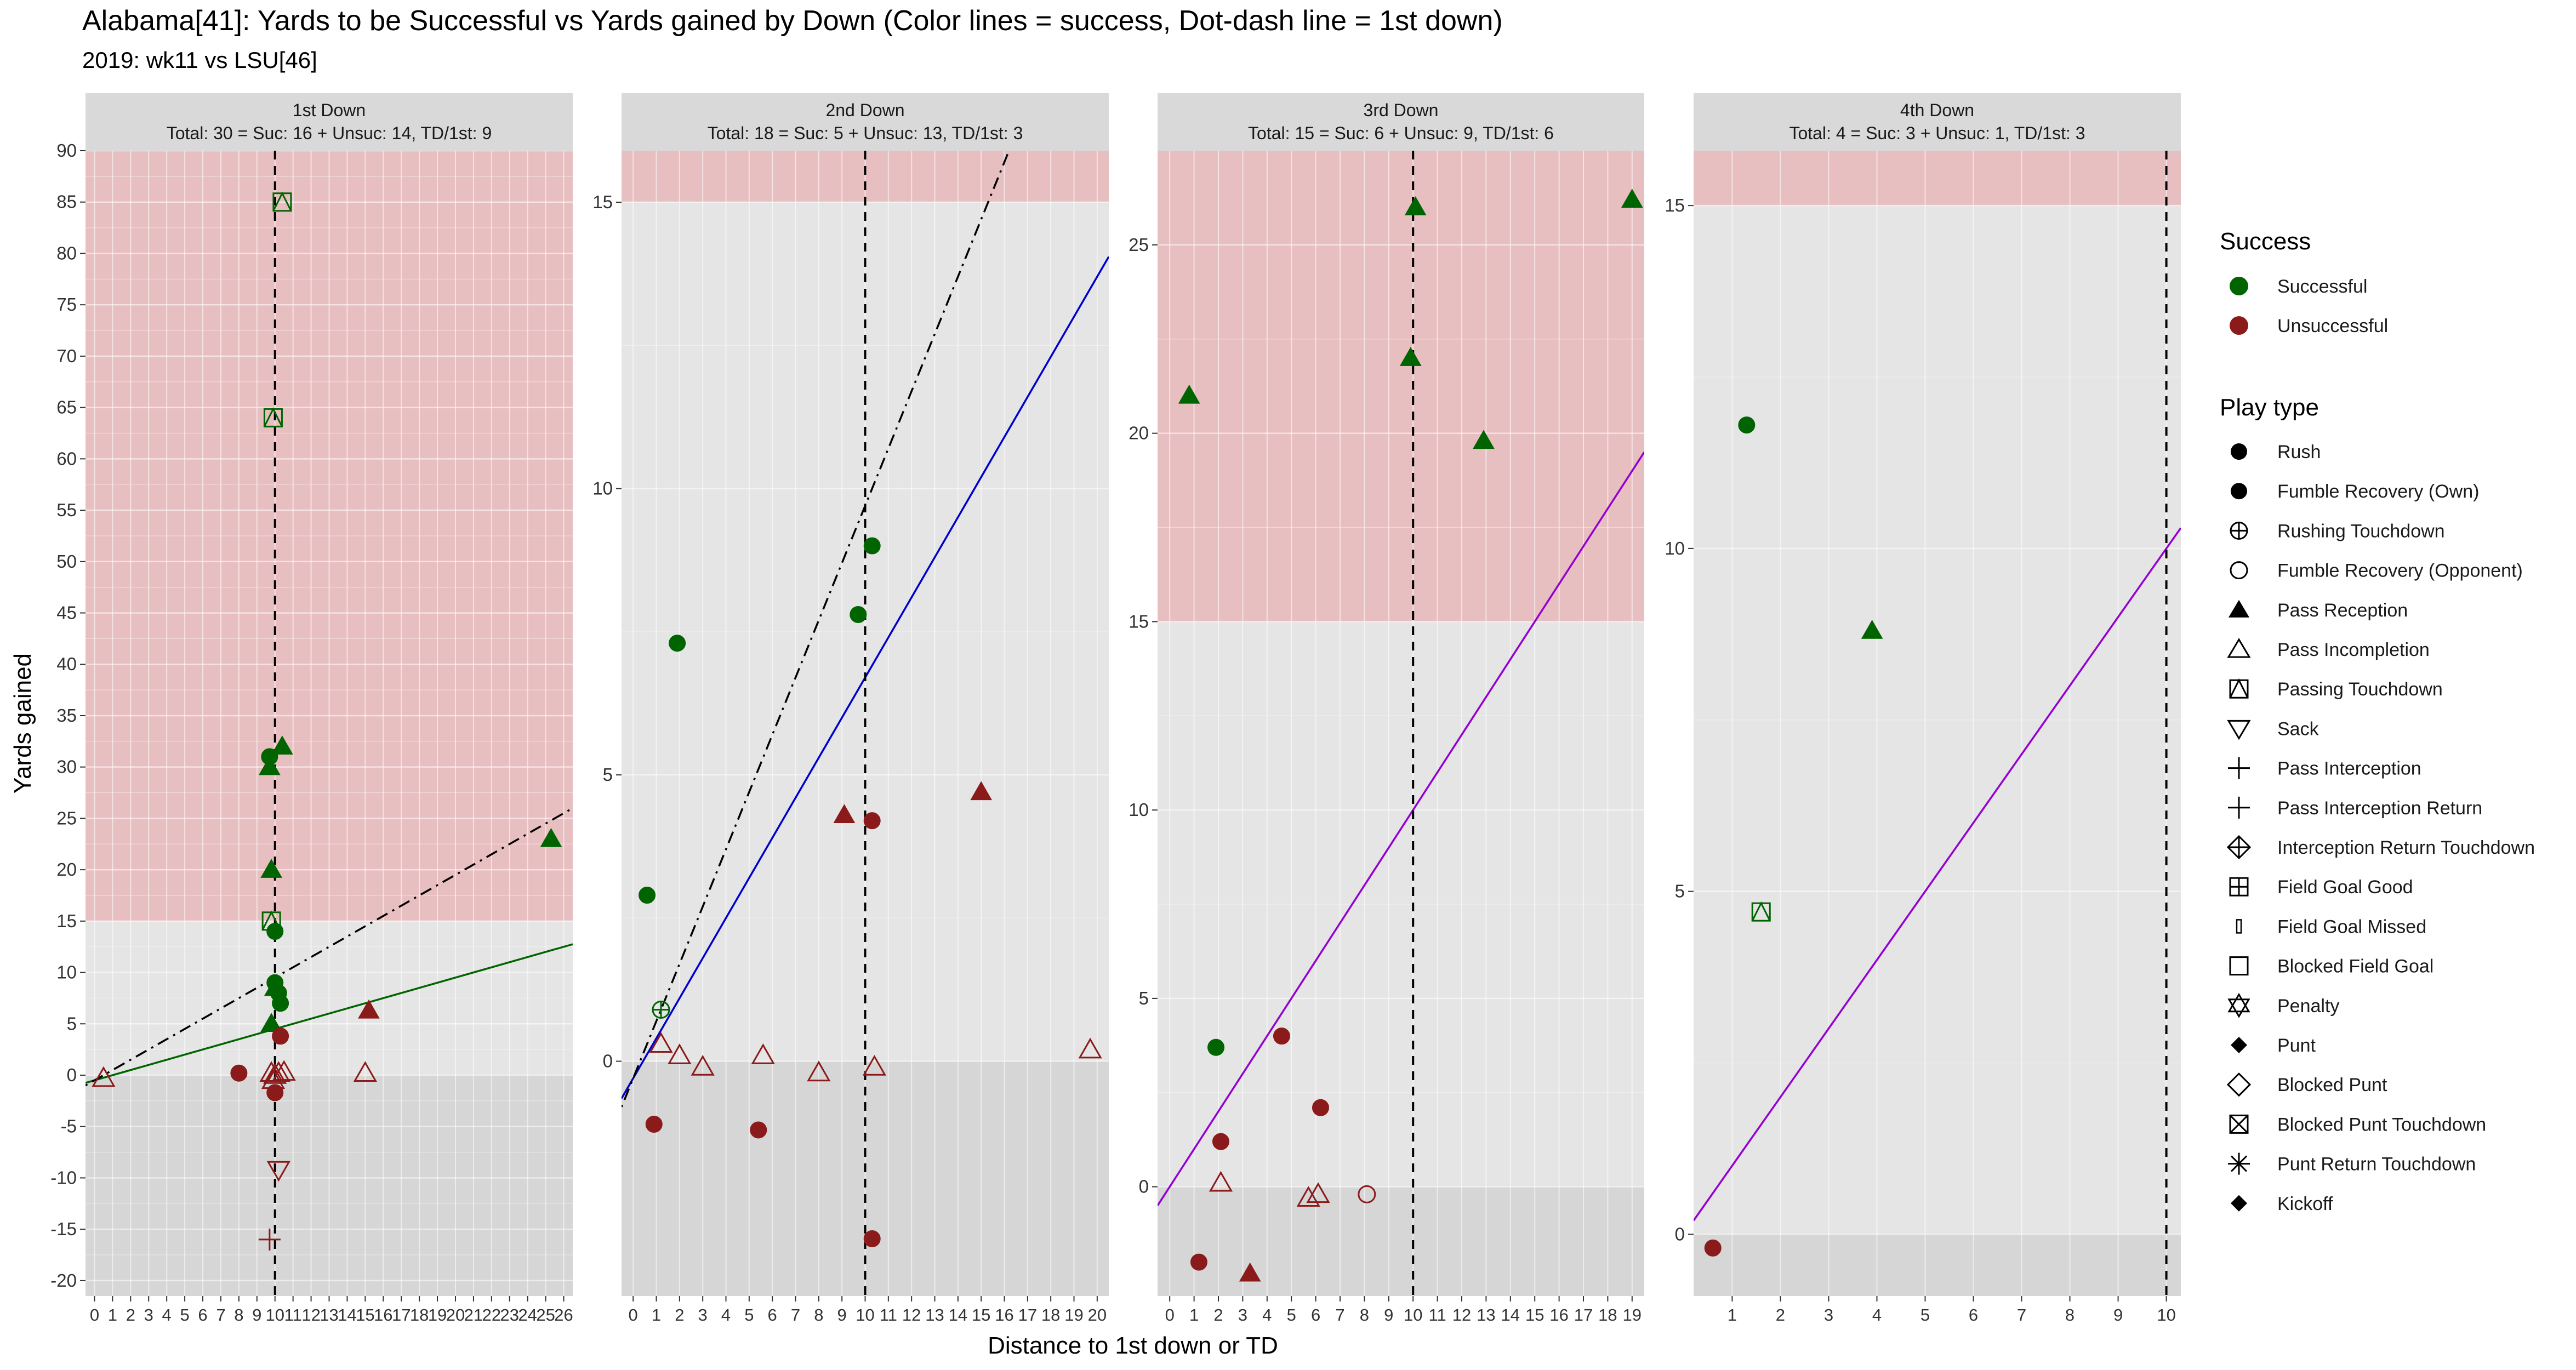  Describe the element at coordinates (1937, 874) in the screenshot. I see `success-line` at that location.